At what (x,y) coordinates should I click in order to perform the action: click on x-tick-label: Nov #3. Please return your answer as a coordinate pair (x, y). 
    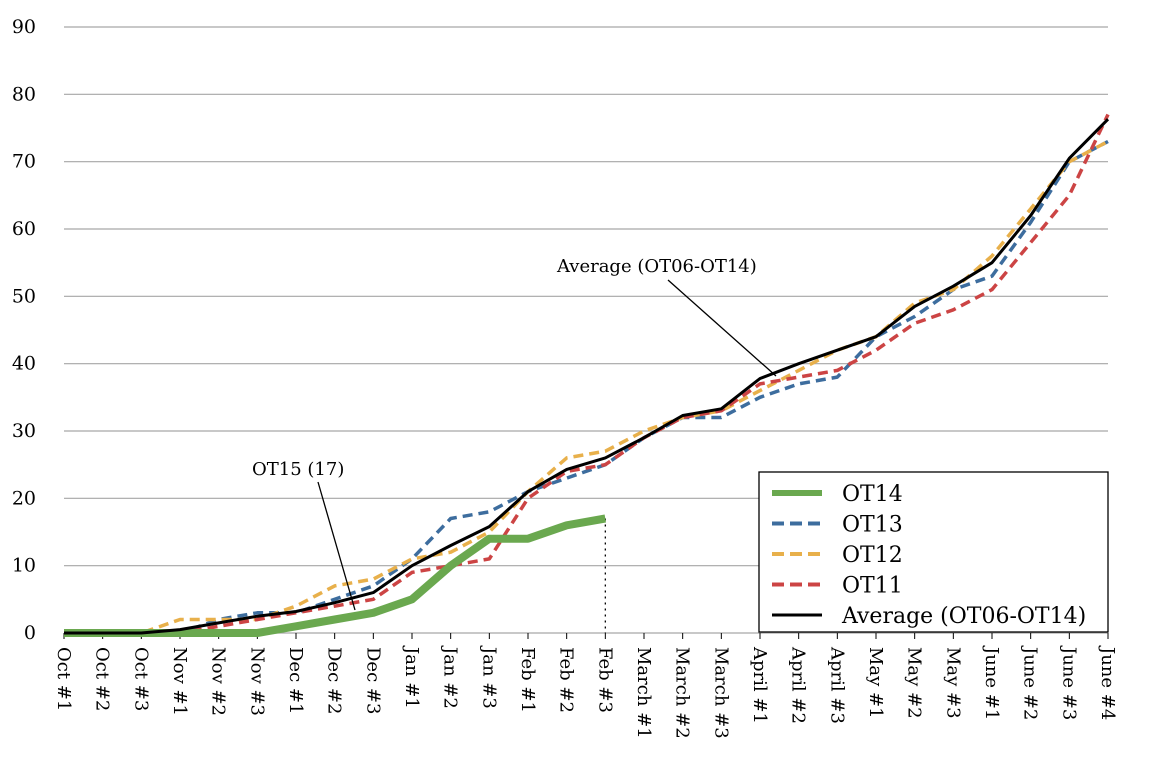
    Looking at the image, I should click on (256, 681).